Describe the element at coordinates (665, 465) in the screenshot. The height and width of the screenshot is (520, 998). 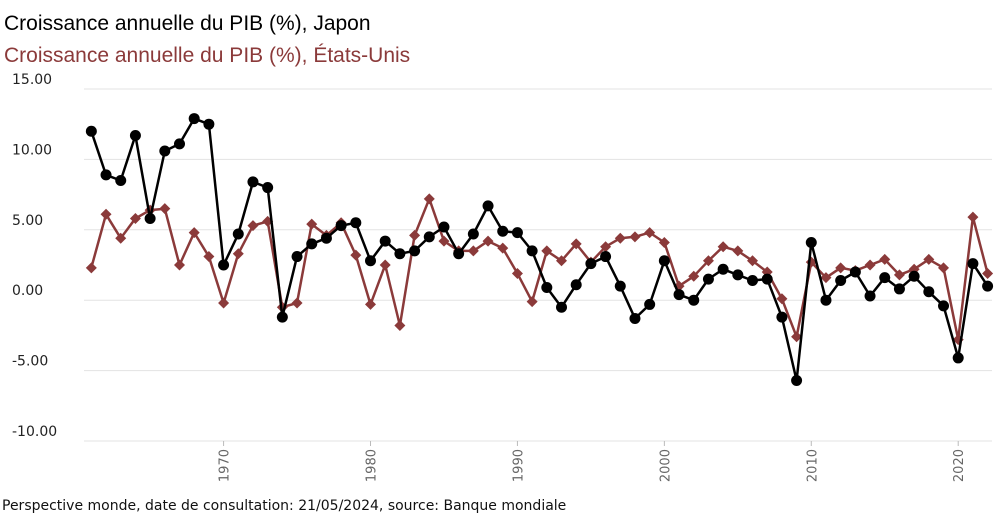
I see `x-tick-label: 2000` at that location.